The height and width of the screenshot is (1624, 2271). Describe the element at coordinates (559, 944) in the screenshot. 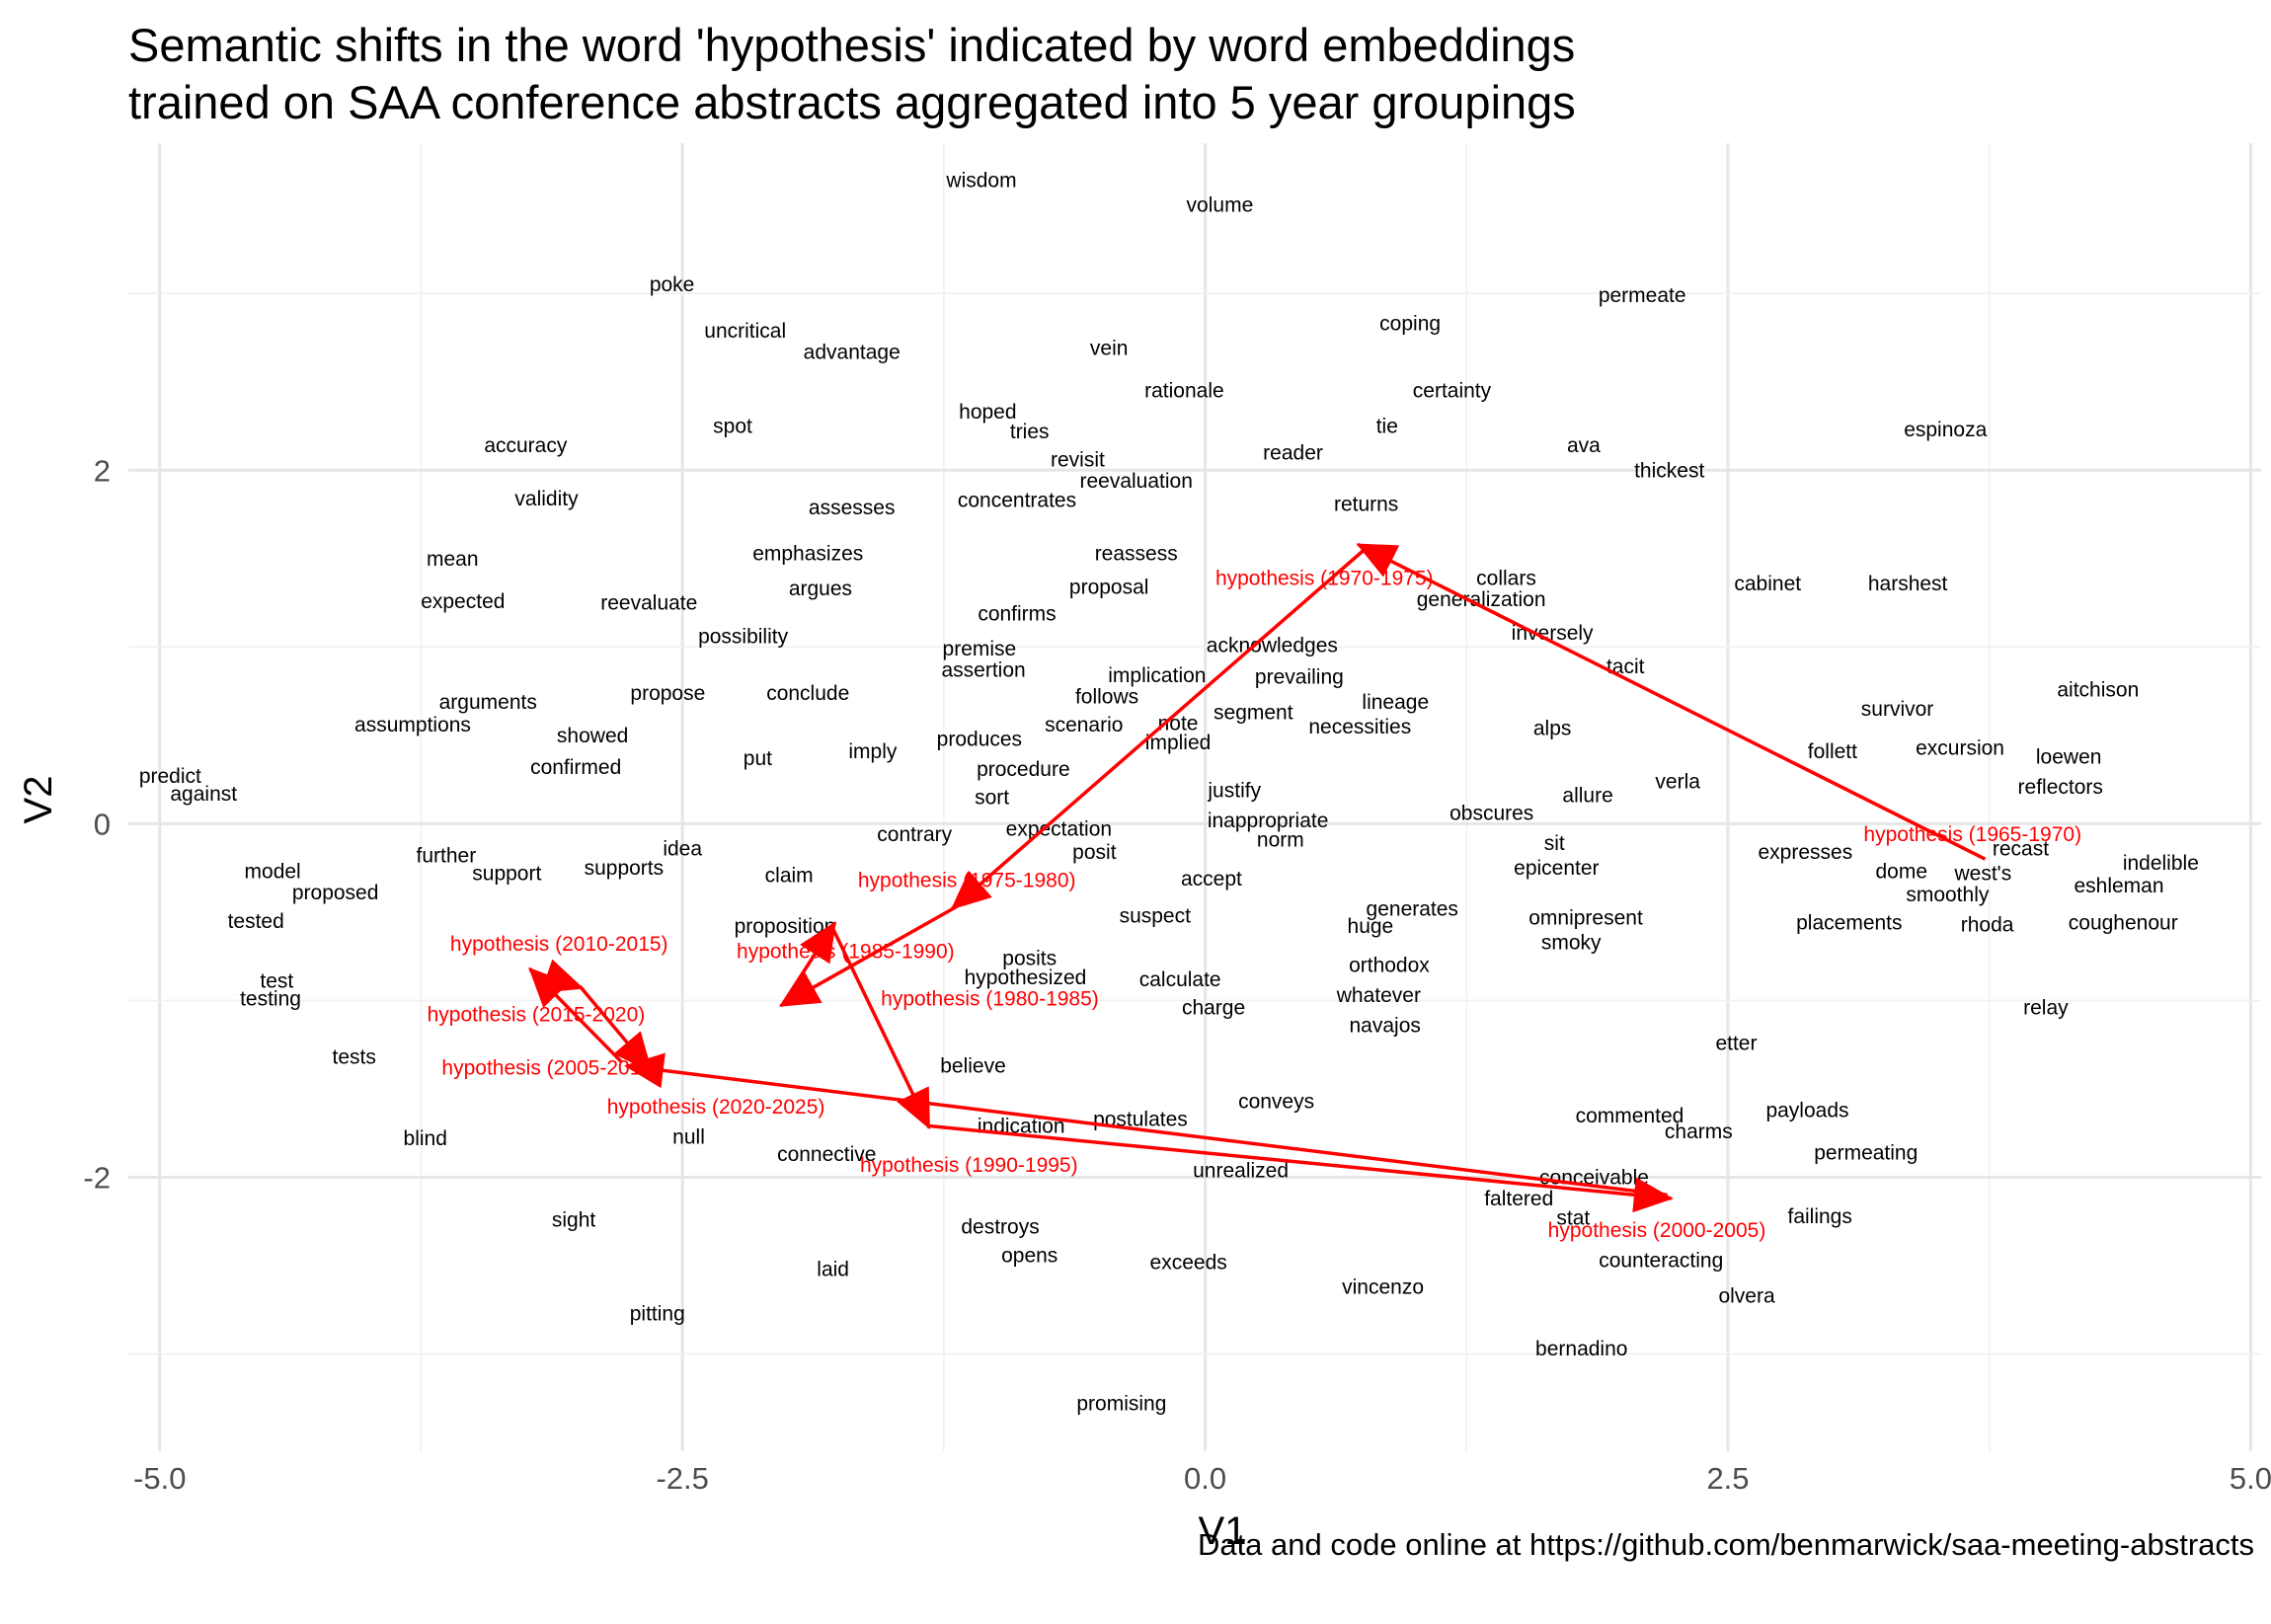

I see `hypothesis-label: hypothesis (2010-2015)` at that location.